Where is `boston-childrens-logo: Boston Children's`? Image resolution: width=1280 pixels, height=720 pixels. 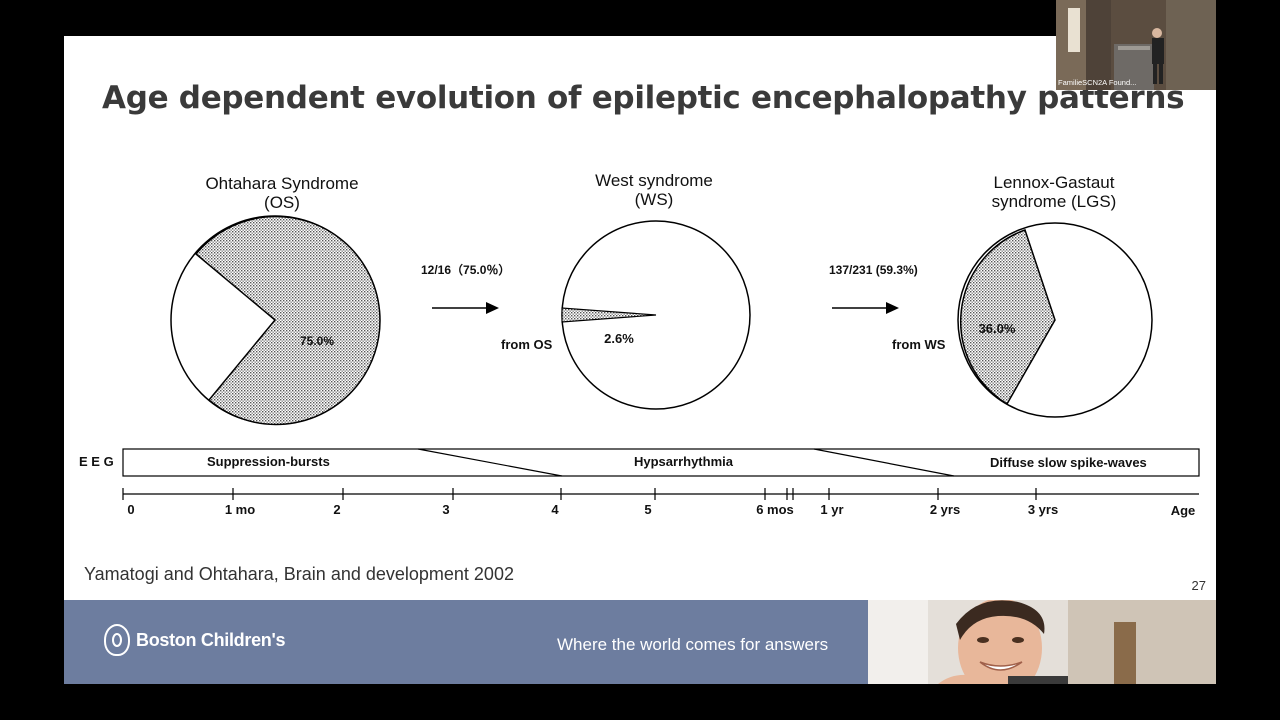
boston-childrens-logo: Boston Children's is located at coordinates (194, 640).